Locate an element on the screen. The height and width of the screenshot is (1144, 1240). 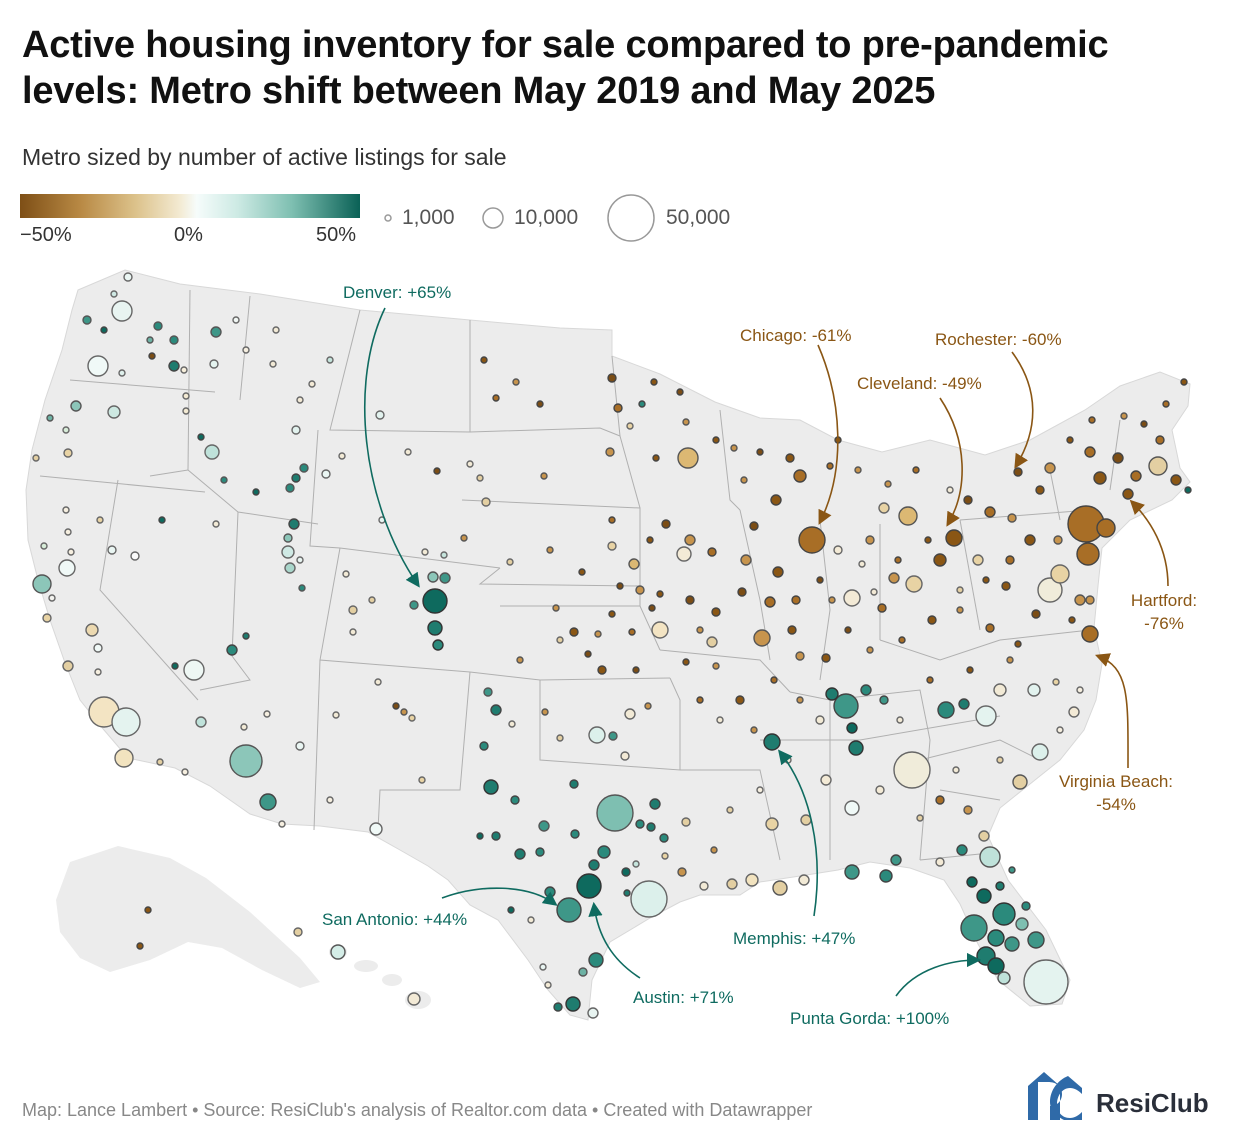
virginia-beach-value: -54% is located at coordinates (1116, 804).